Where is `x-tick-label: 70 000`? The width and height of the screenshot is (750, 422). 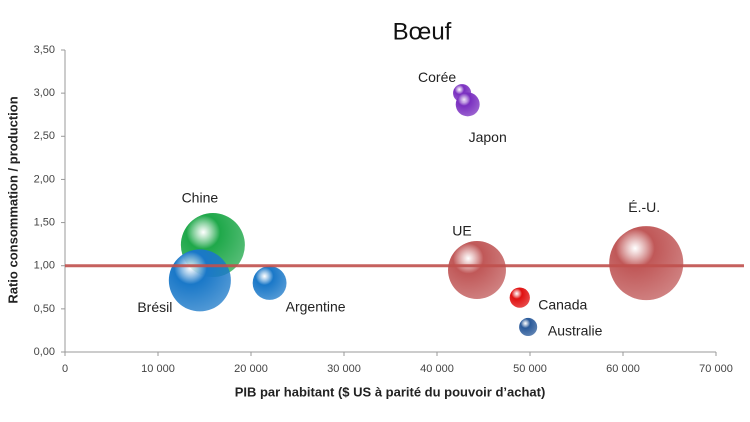
x-tick-label: 70 000 is located at coordinates (716, 369).